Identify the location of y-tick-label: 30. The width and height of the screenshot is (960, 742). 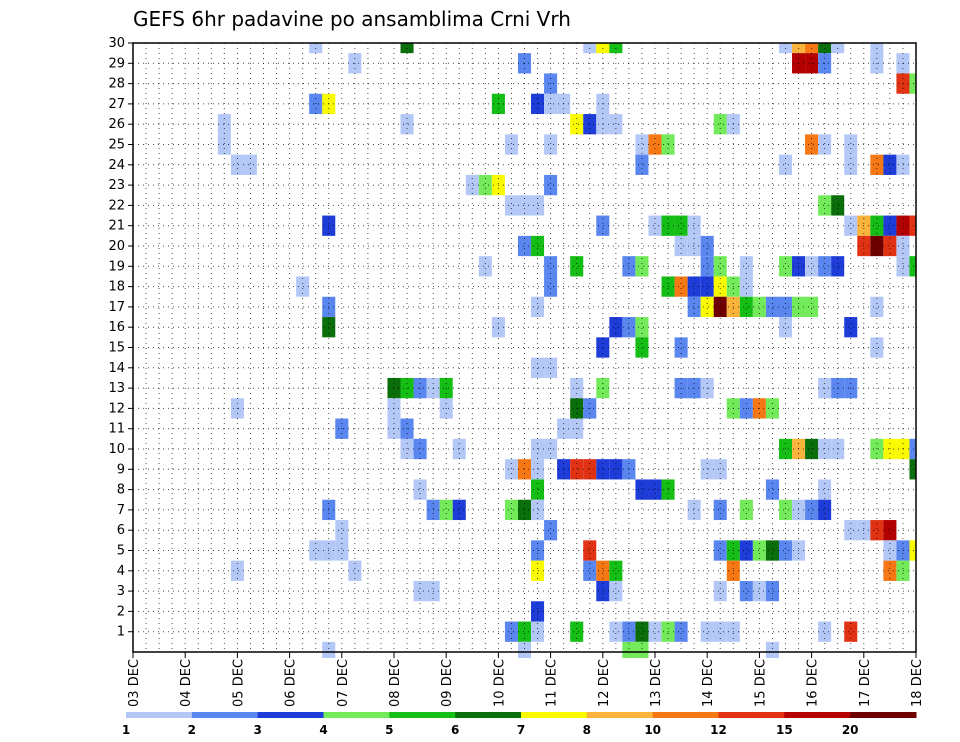
(116, 43).